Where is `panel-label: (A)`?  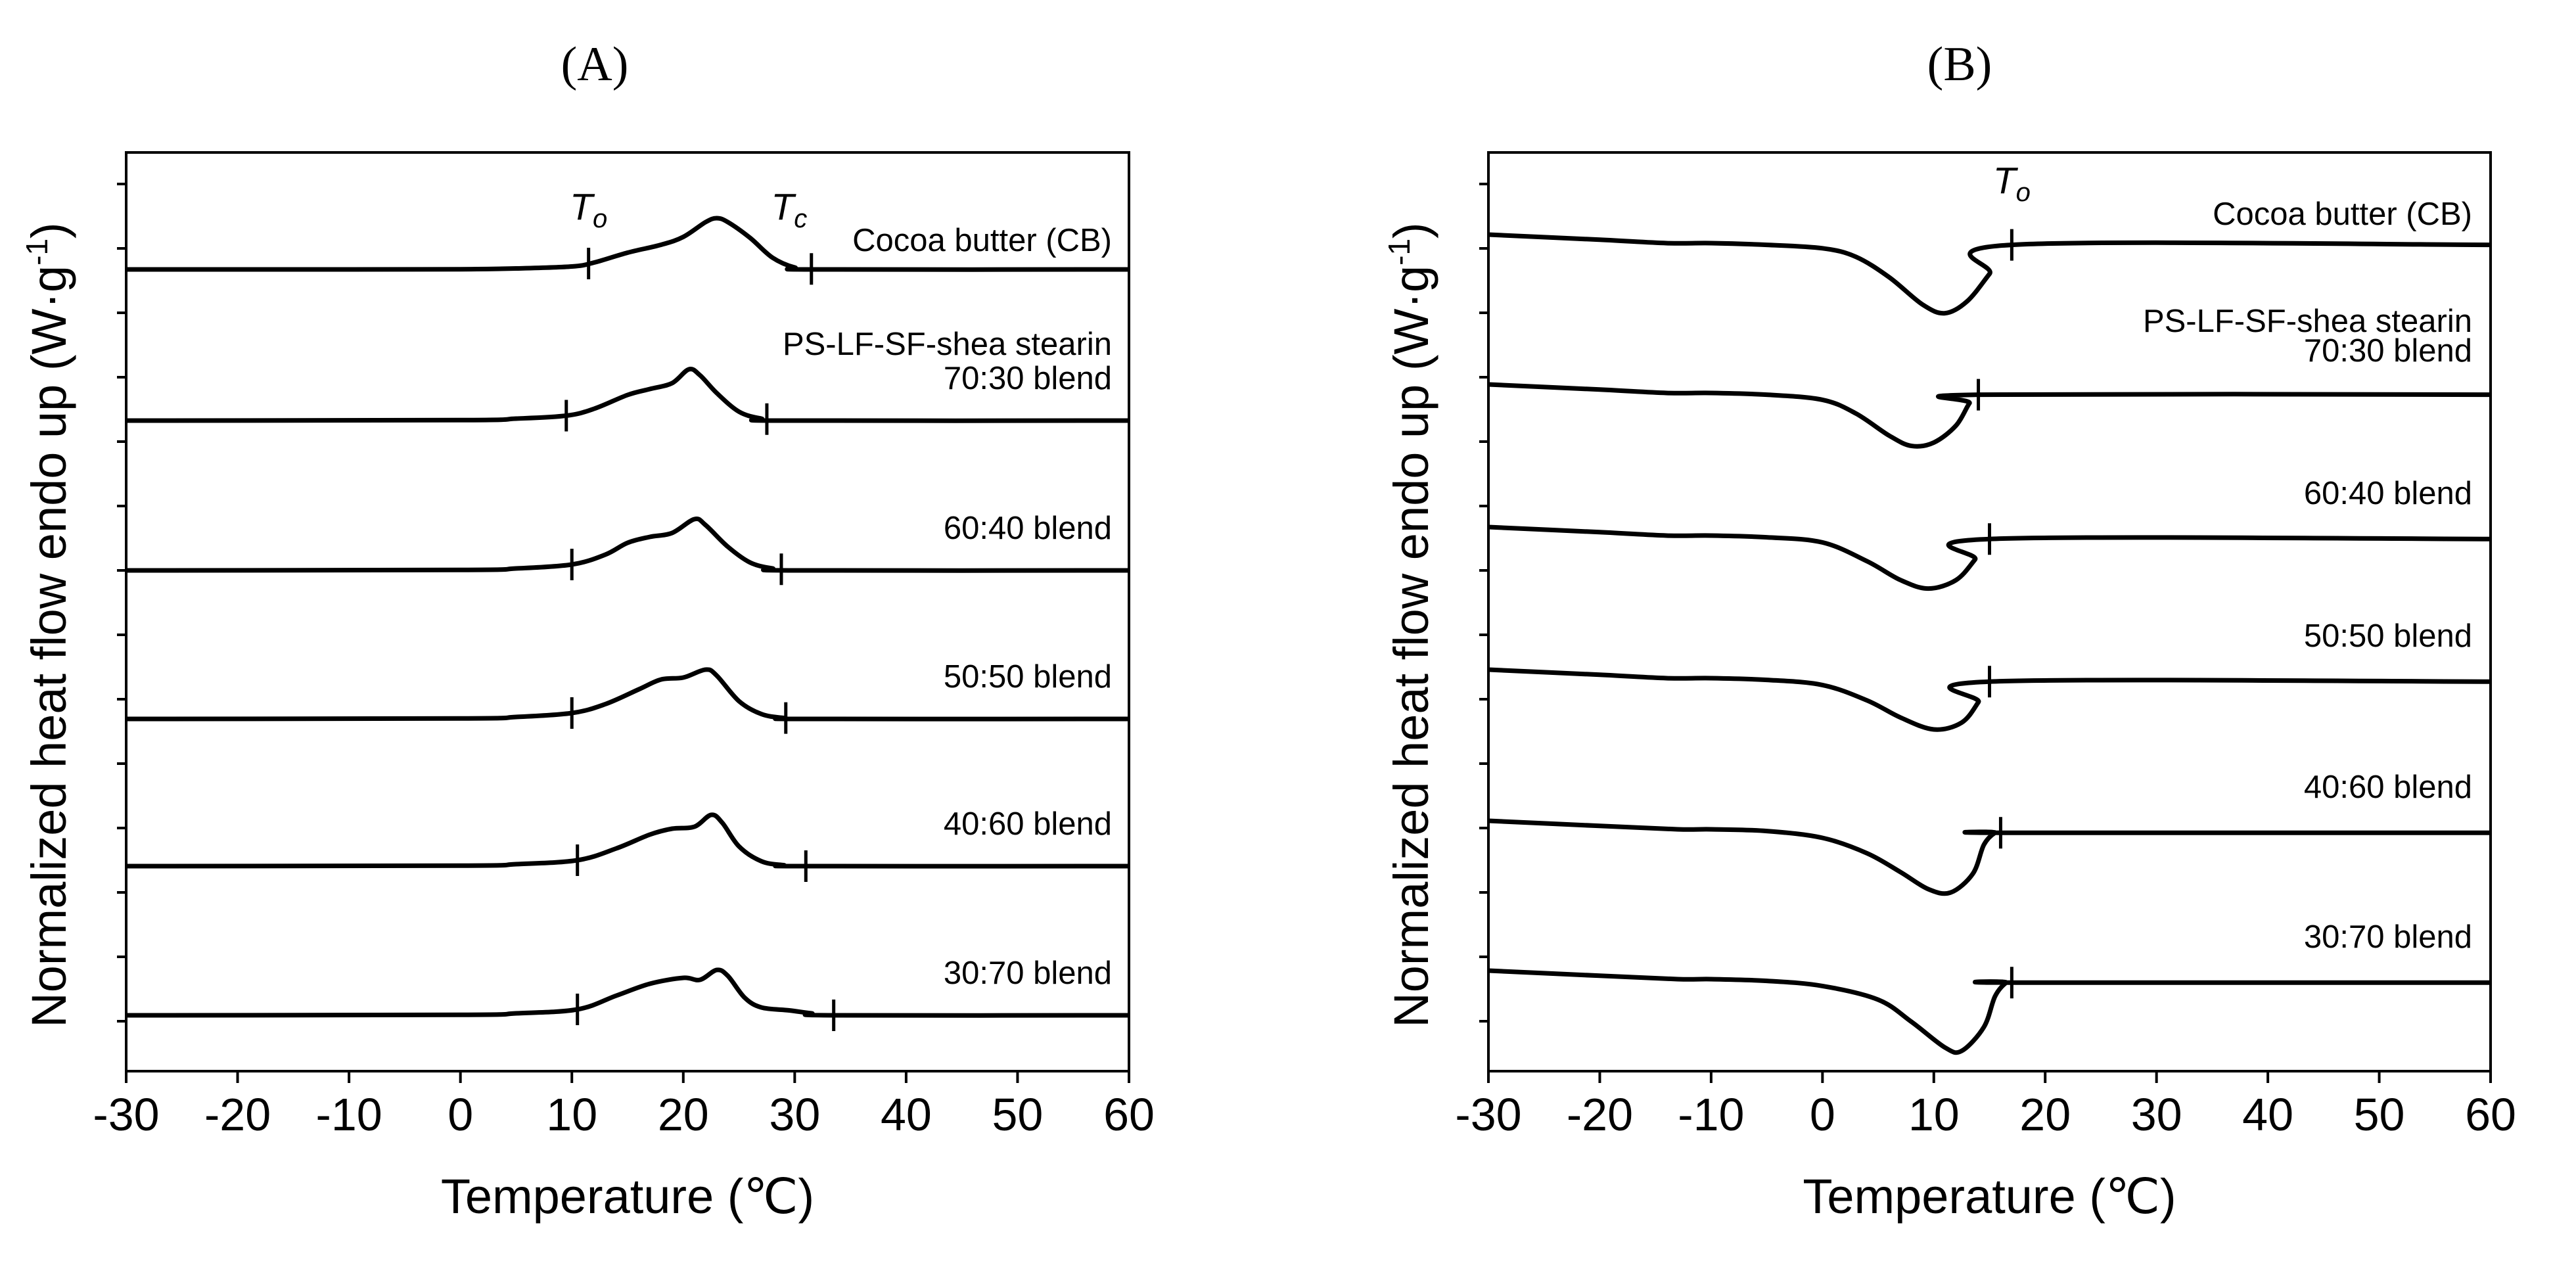
panel-label: (A) is located at coordinates (595, 64).